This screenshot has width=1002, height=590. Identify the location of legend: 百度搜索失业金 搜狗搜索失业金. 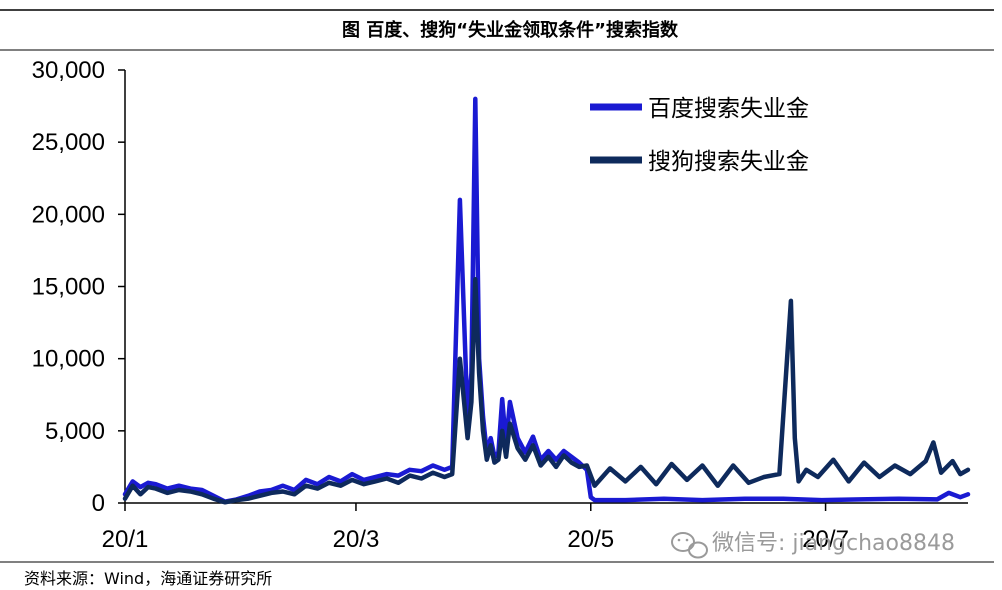
(699, 135).